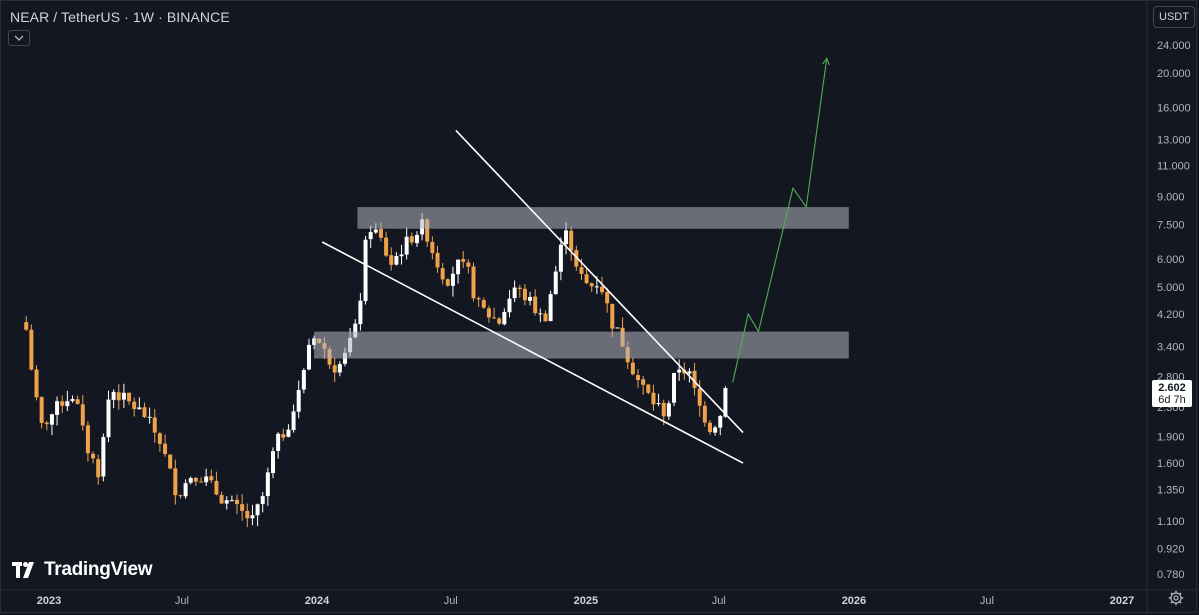 The image size is (1199, 615). Describe the element at coordinates (1174, 74) in the screenshot. I see `price-tick-label: 20.000` at that location.